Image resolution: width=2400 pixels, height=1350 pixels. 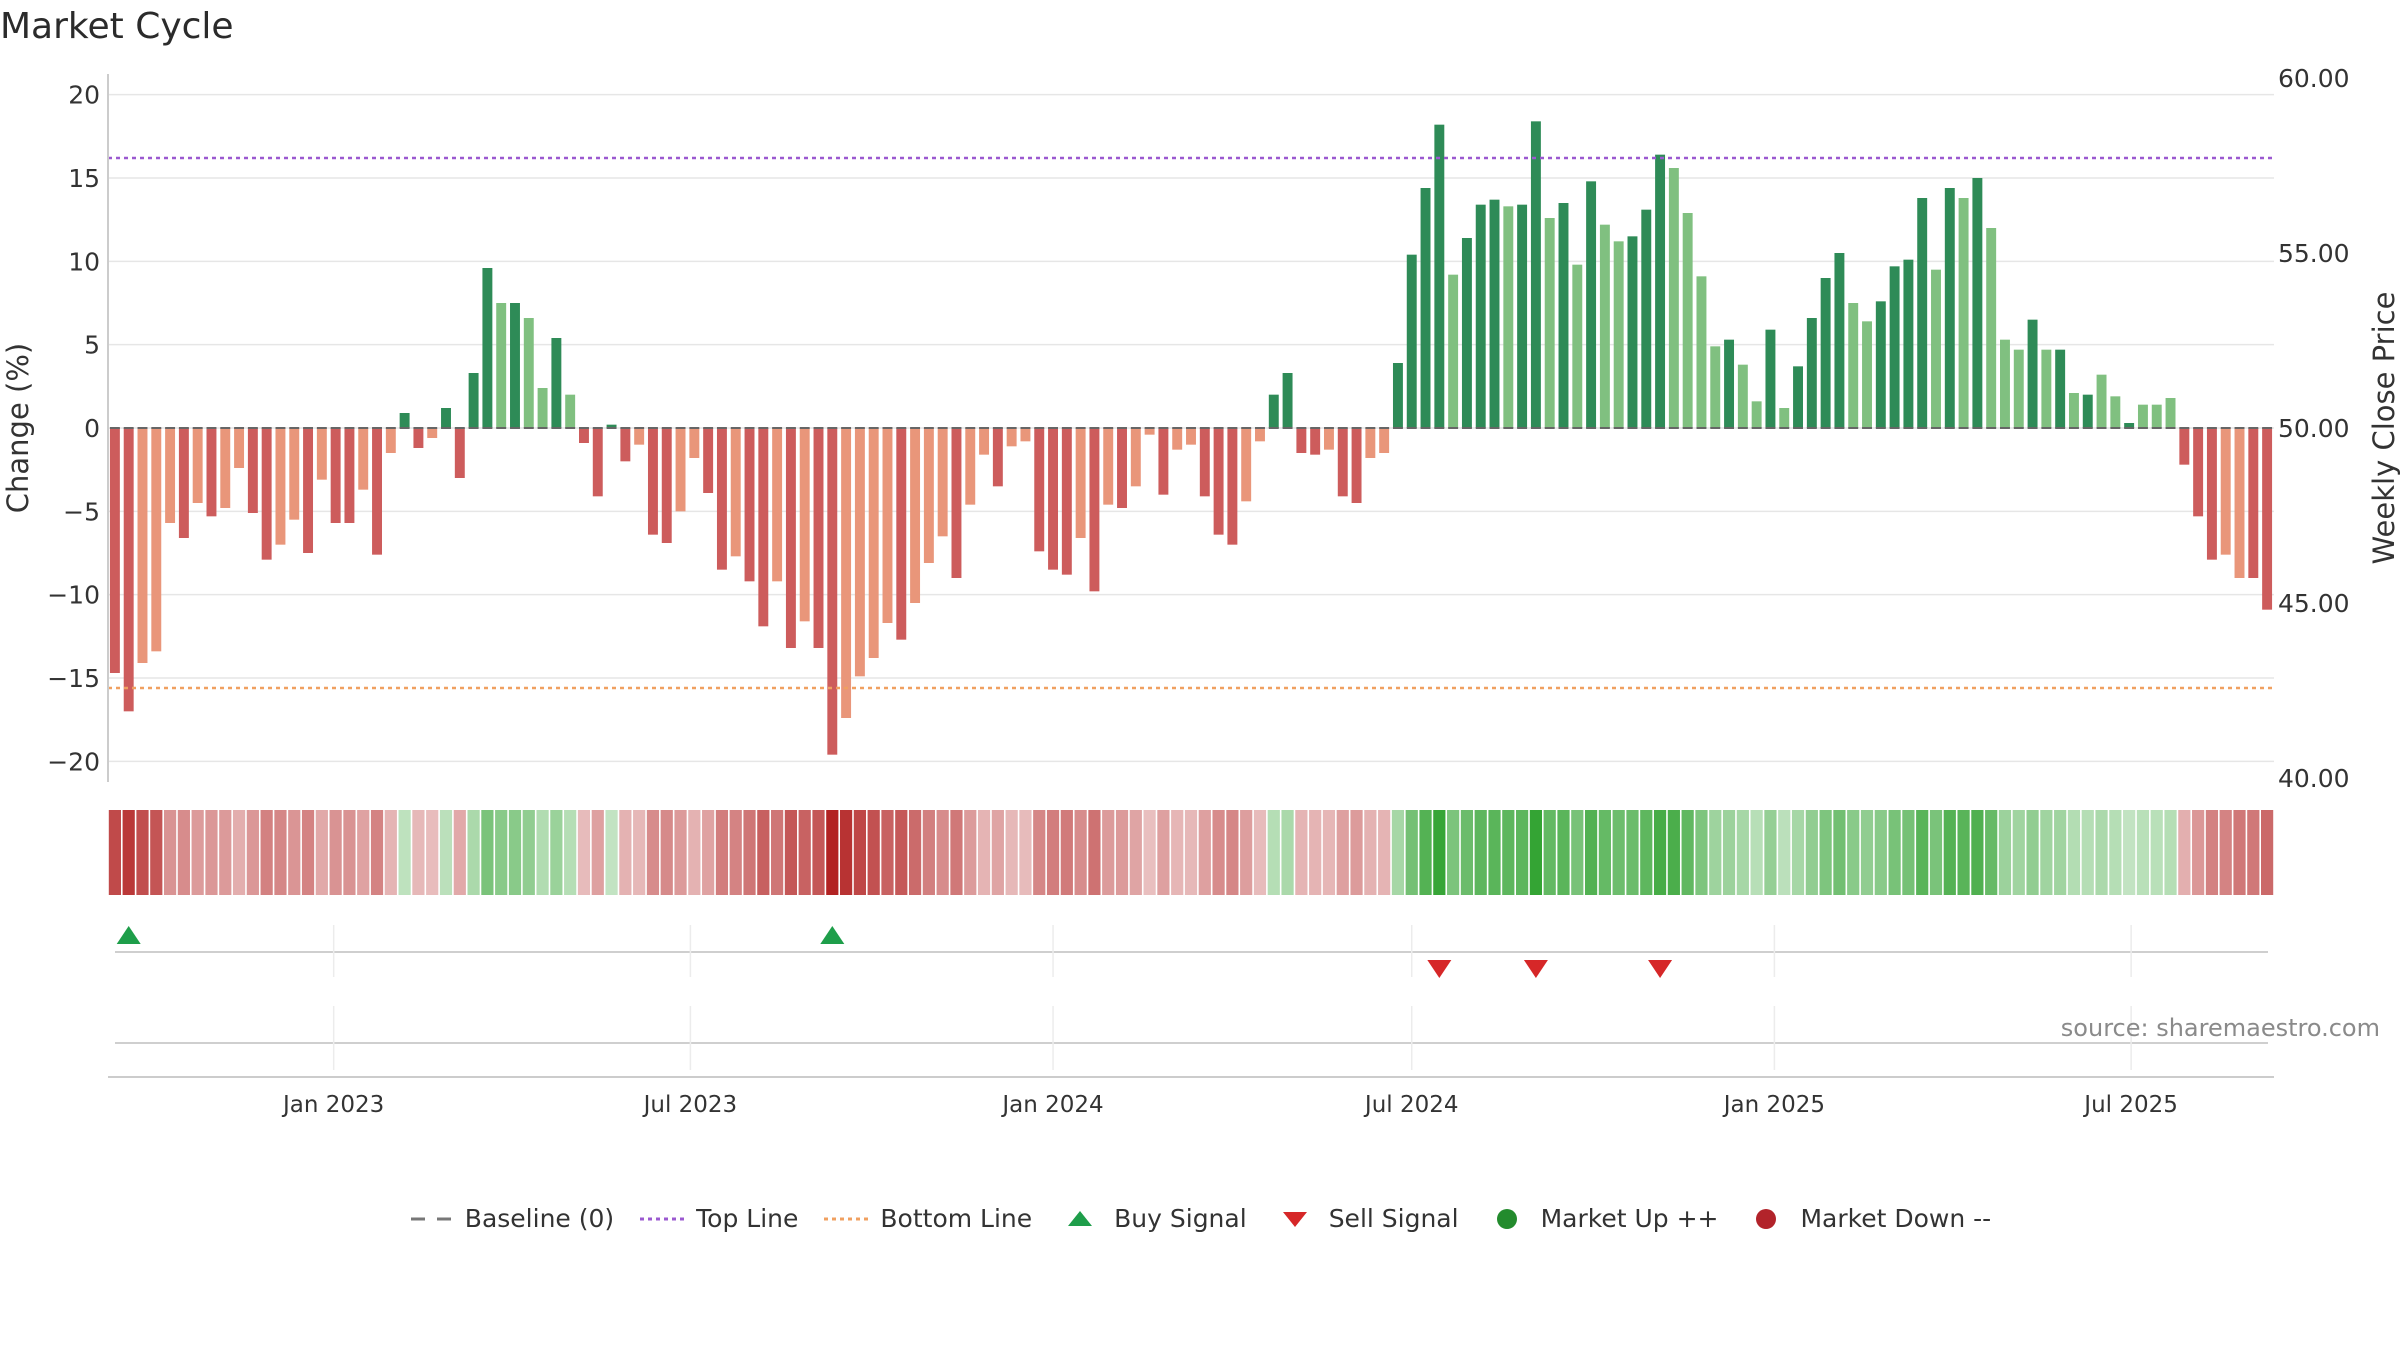 What do you see at coordinates (2383, 428) in the screenshot?
I see `y2-axis-label: Weekly Close Price` at bounding box center [2383, 428].